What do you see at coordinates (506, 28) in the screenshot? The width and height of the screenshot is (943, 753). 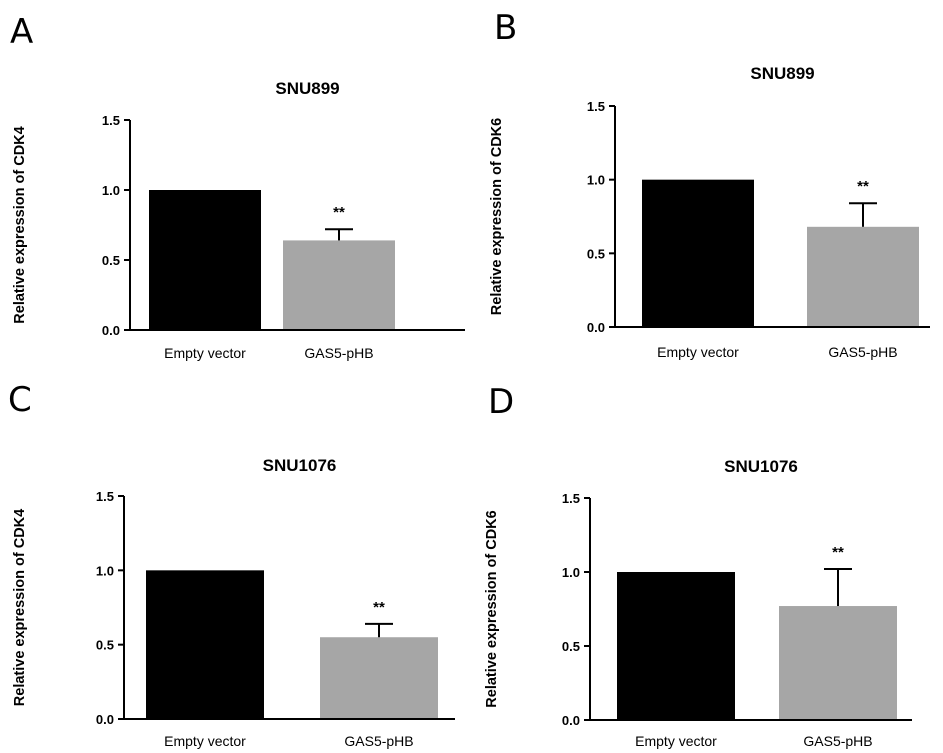 I see `panel-label-b: B` at bounding box center [506, 28].